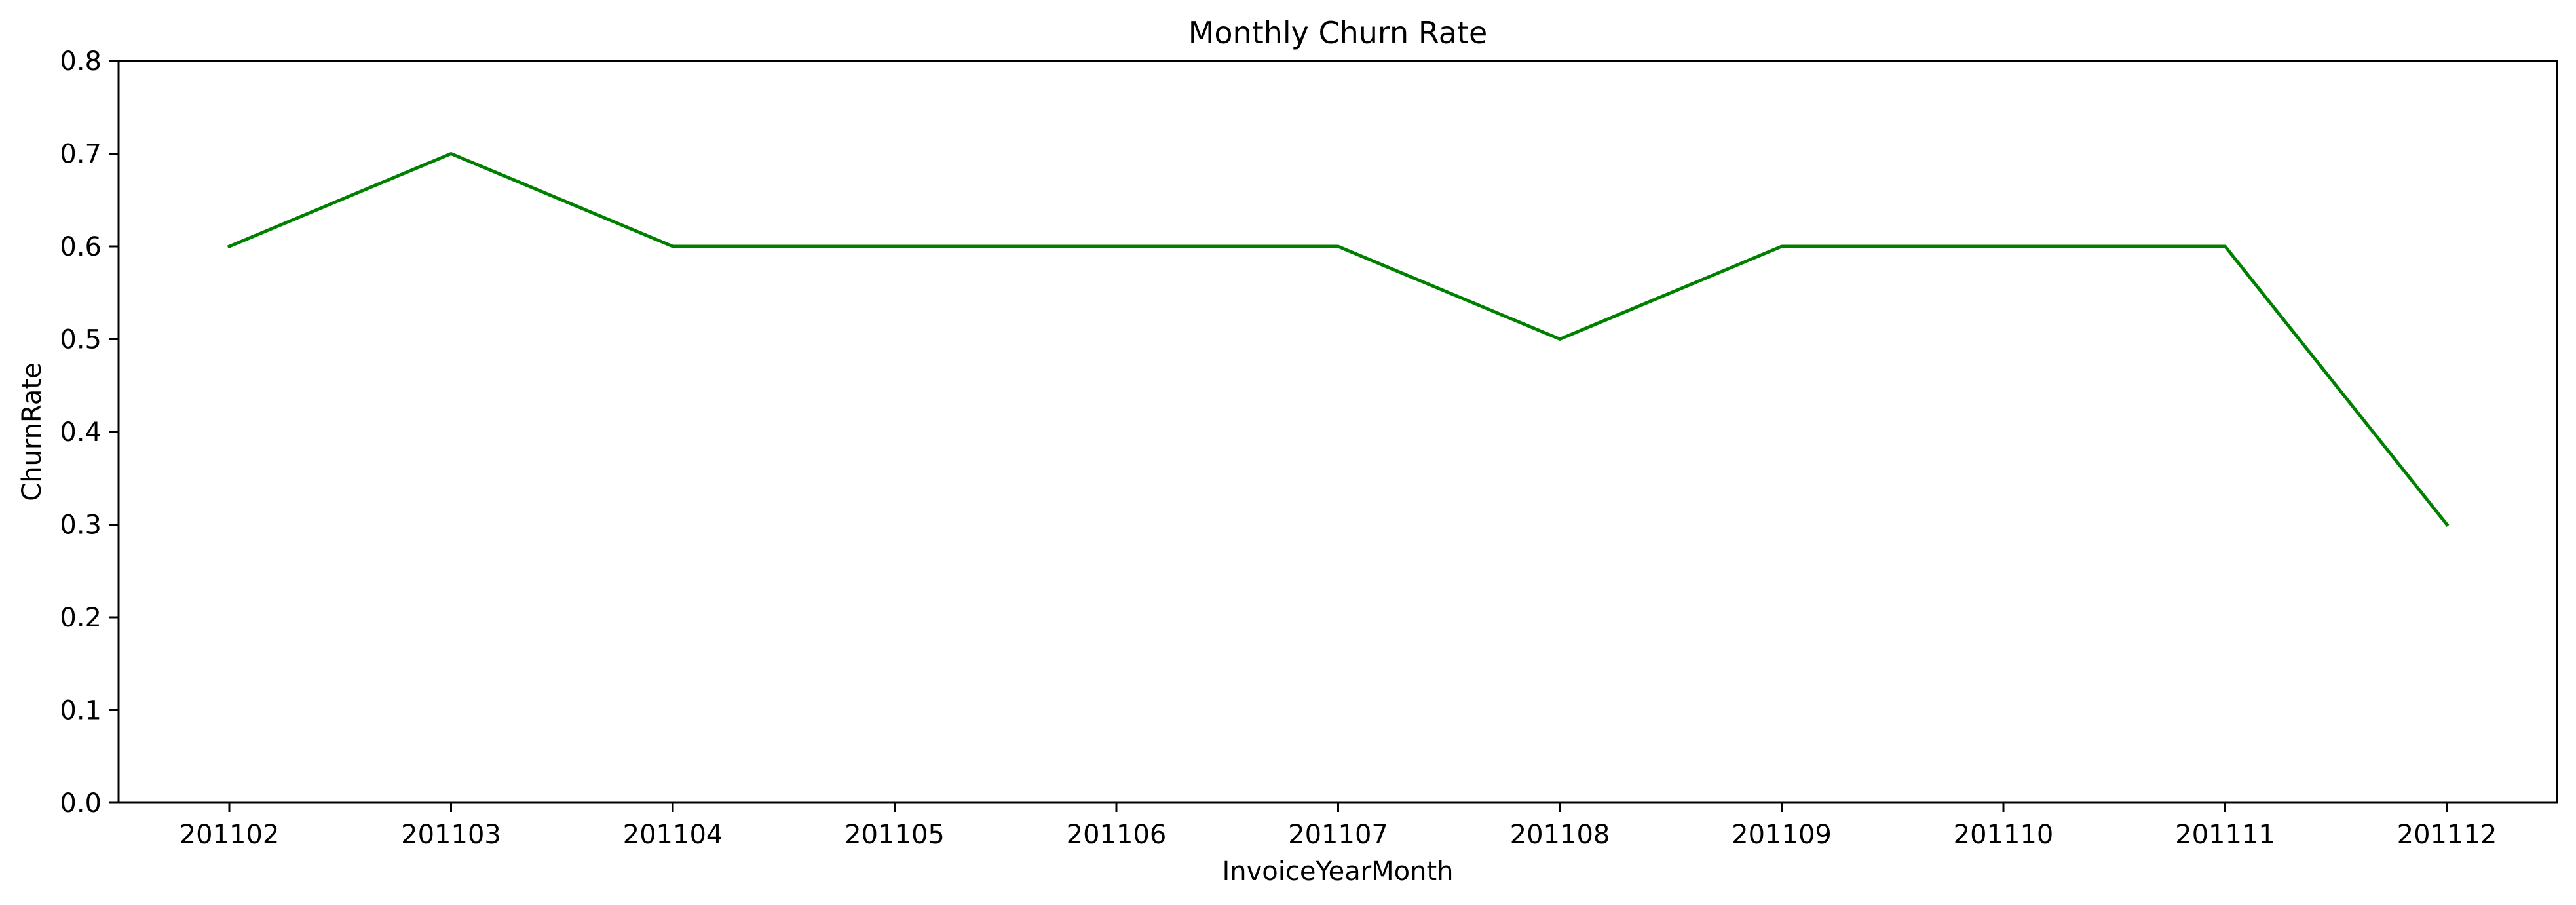 The image size is (2576, 905). What do you see at coordinates (81, 155) in the screenshot?
I see `y-tick-label: 0.7` at bounding box center [81, 155].